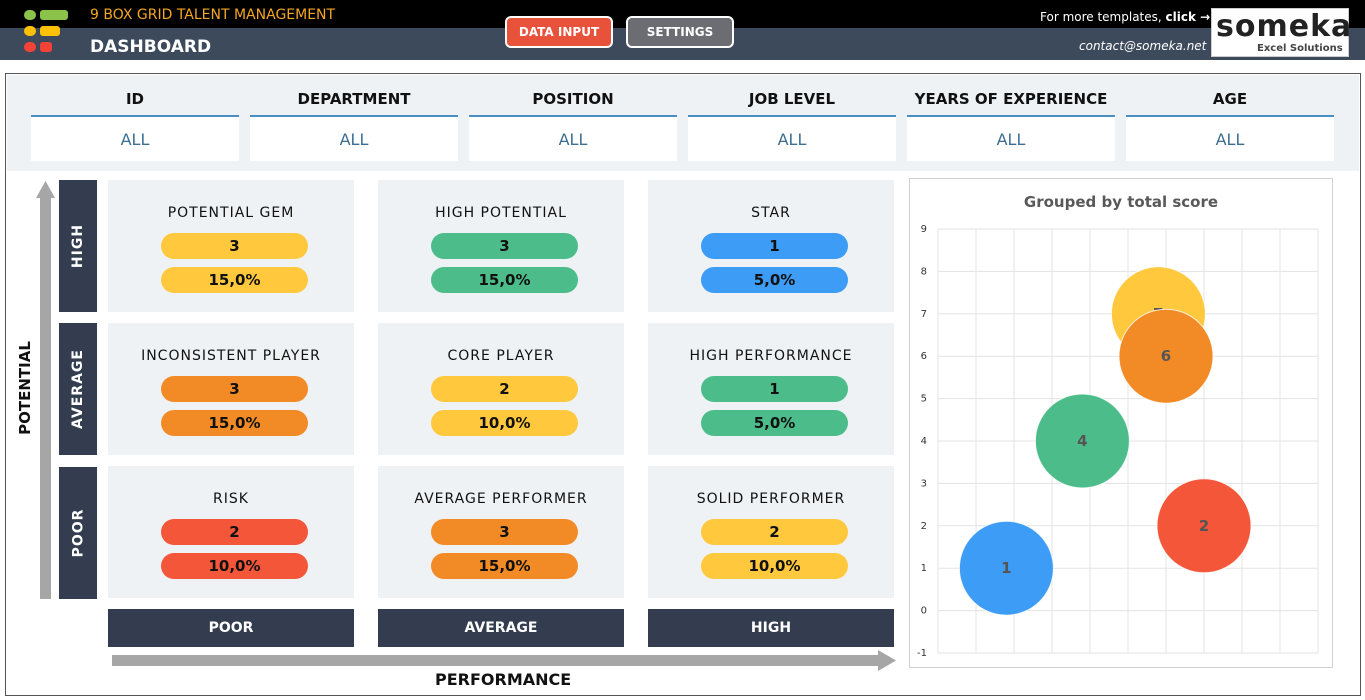 The width and height of the screenshot is (1365, 700). What do you see at coordinates (771, 213) in the screenshot?
I see `cell-title: STAR` at bounding box center [771, 213].